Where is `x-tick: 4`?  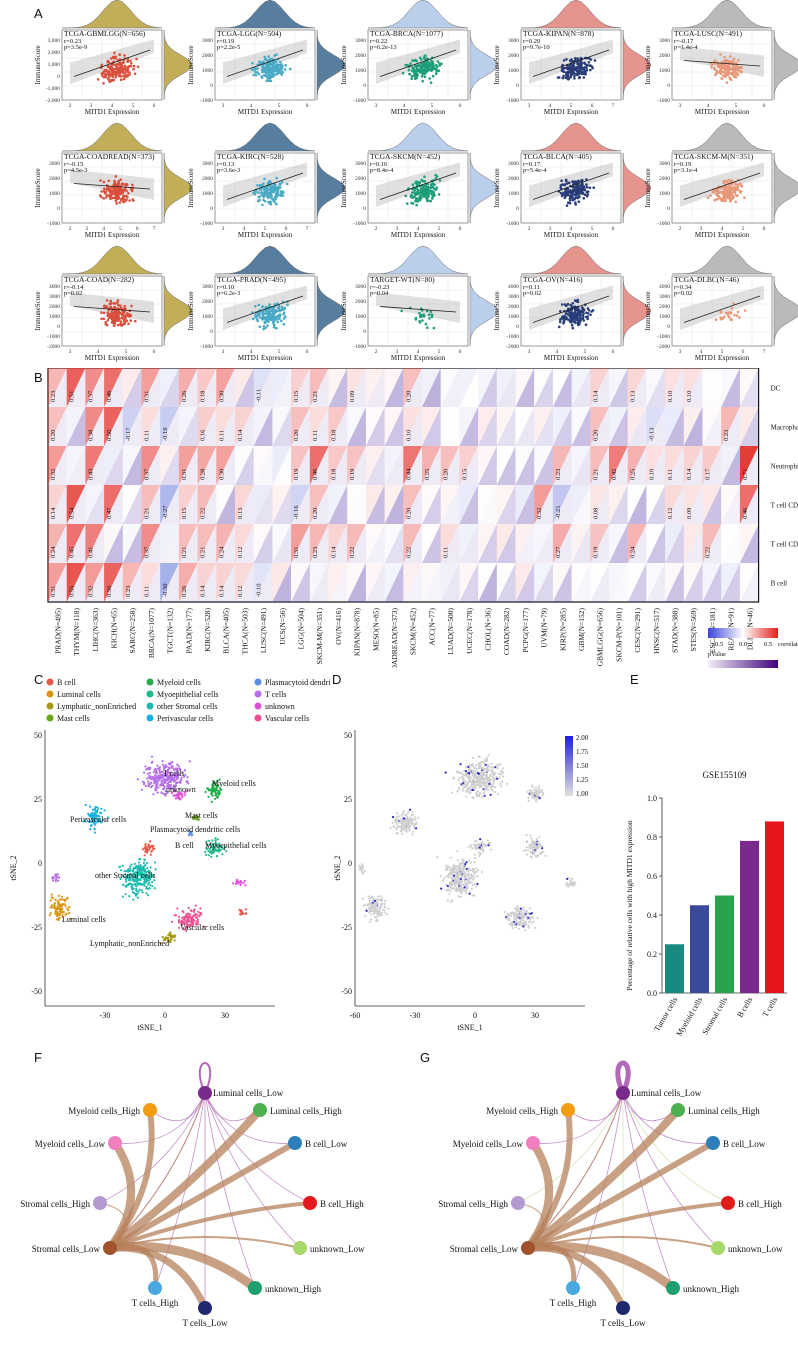
x-tick: 4 is located at coordinates (708, 106).